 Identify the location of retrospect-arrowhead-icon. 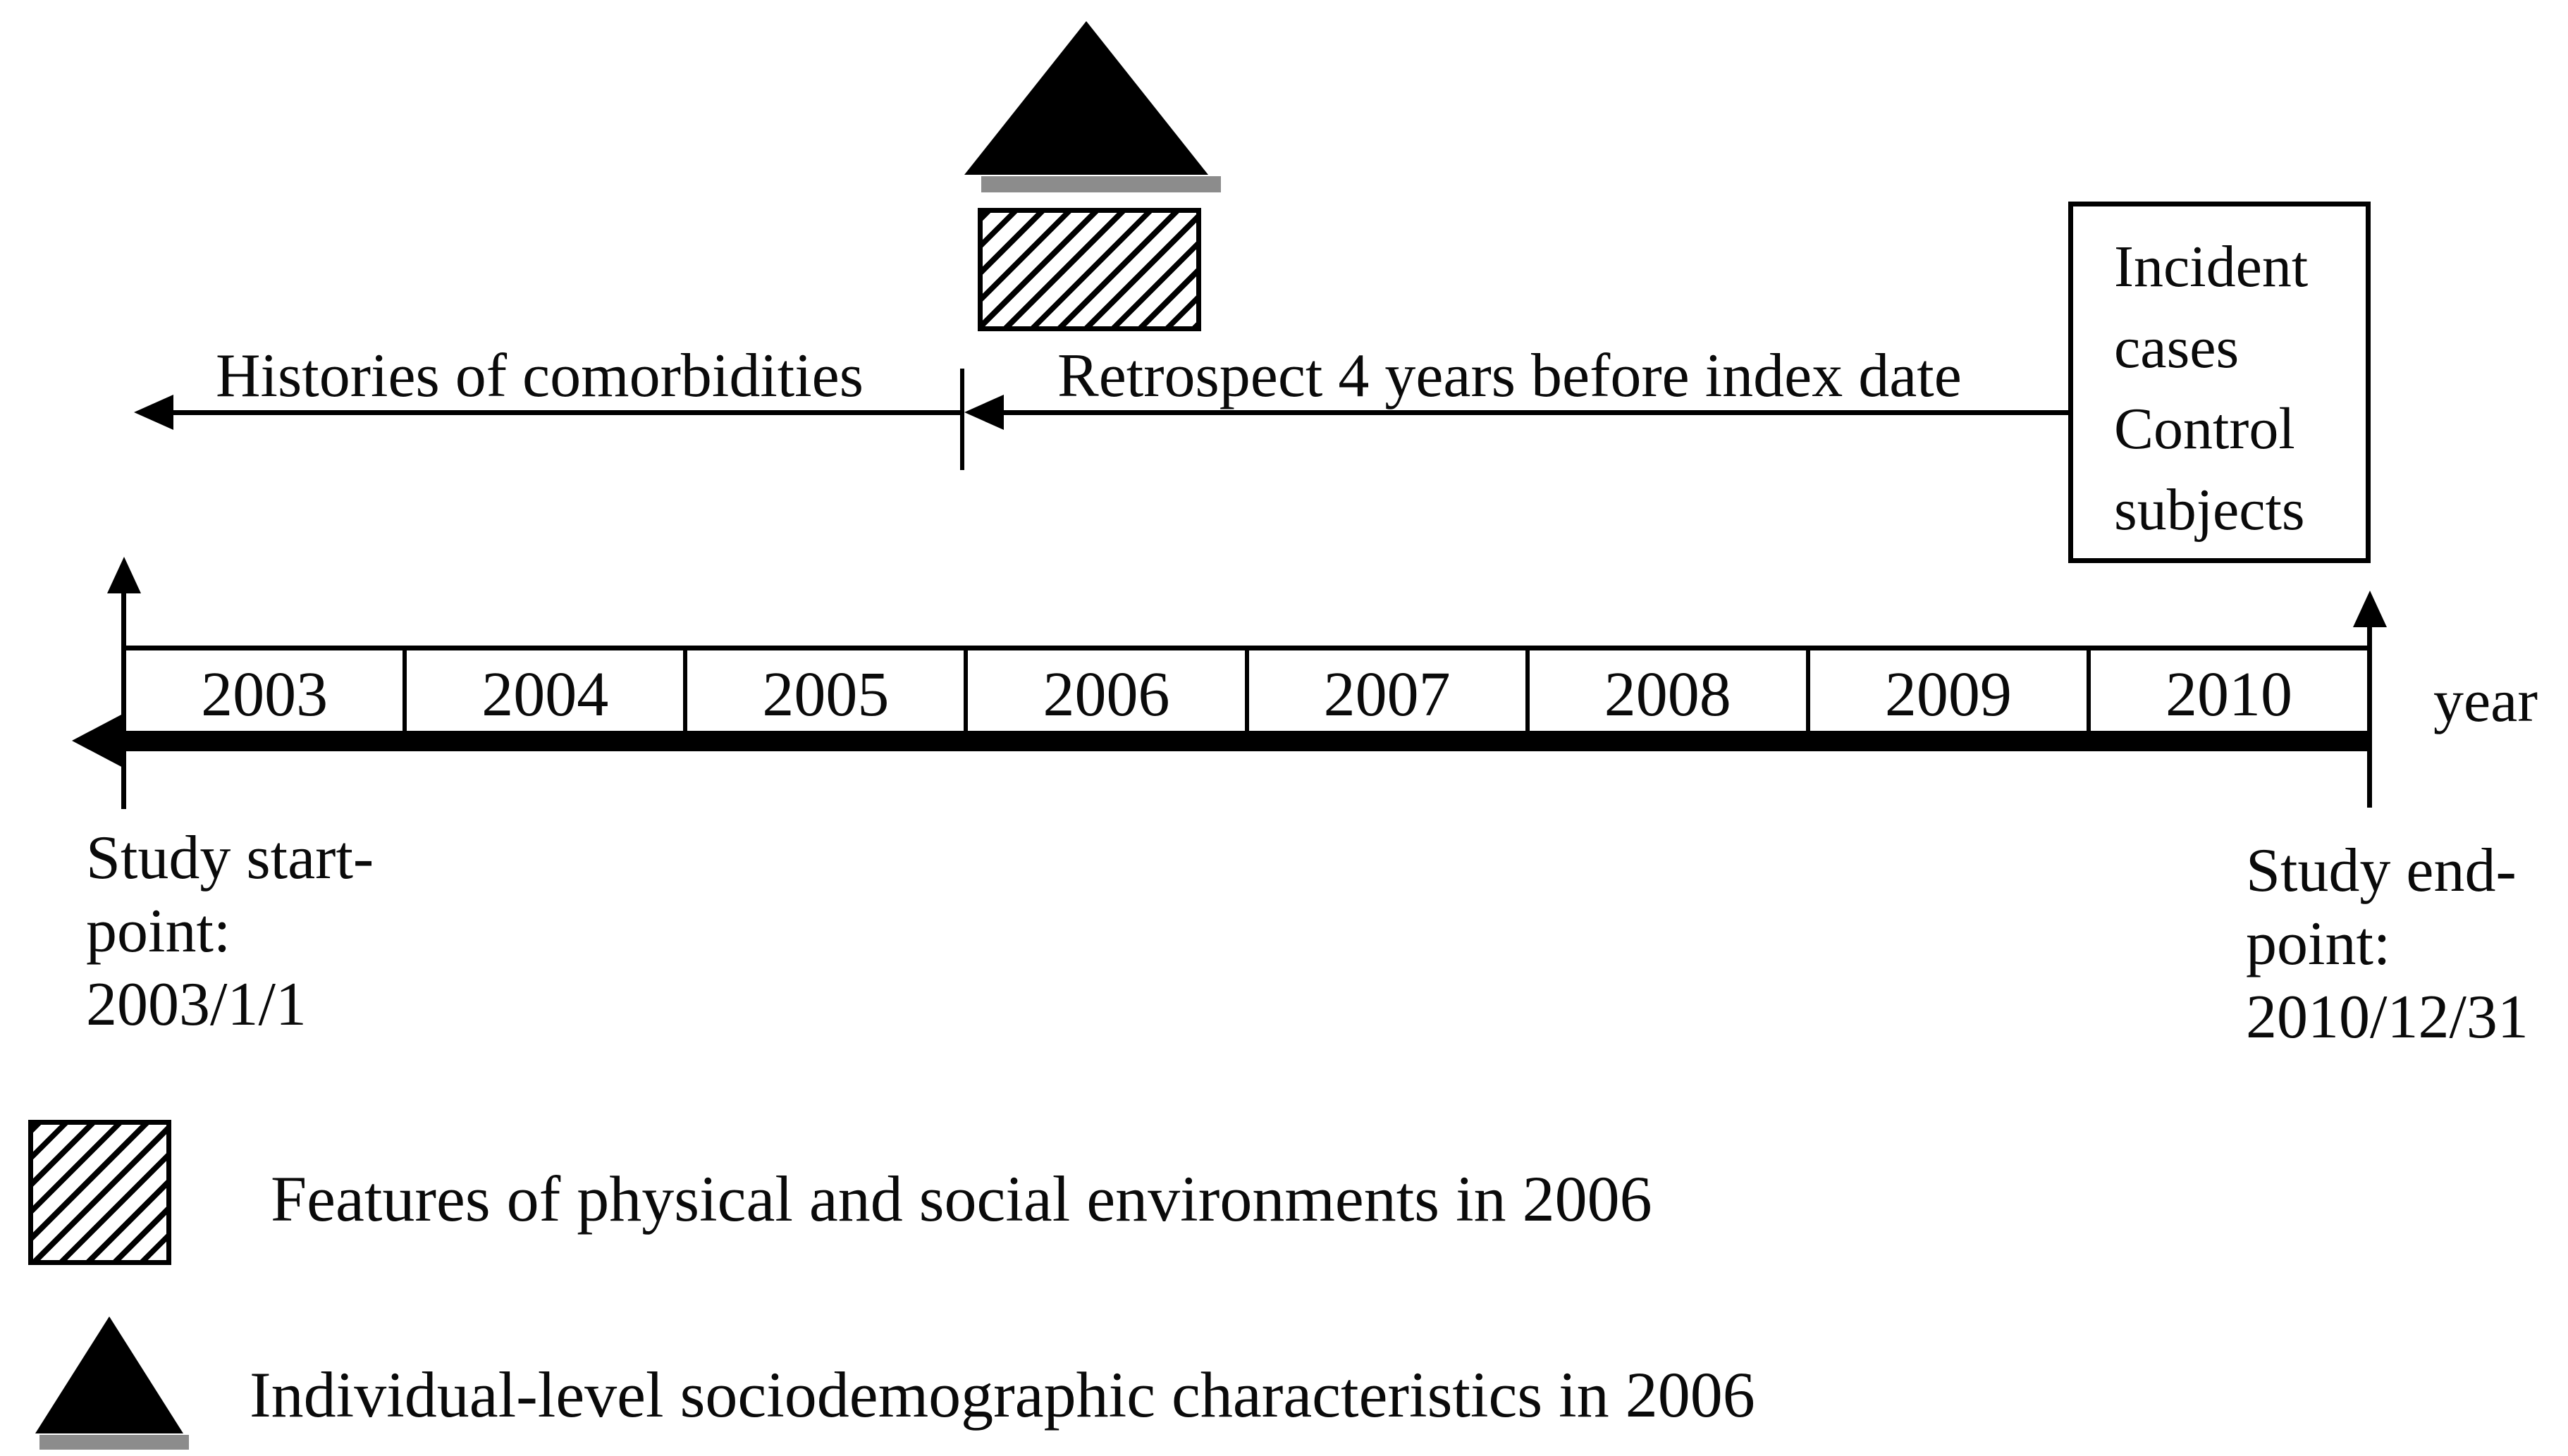
(984, 412).